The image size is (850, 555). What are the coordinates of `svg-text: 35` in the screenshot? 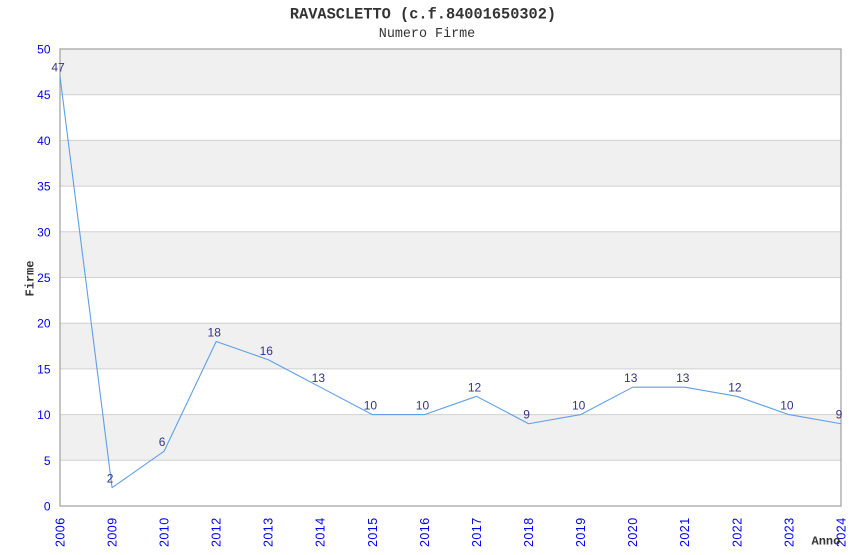 It's located at (44, 187).